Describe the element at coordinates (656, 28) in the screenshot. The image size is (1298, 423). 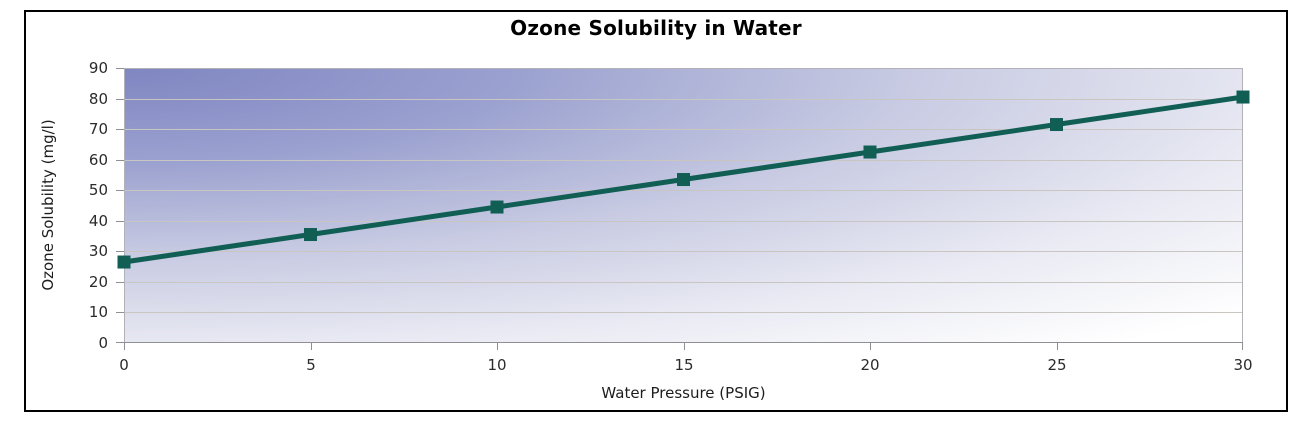
I see `chart-title: Ozone Solubility in Water` at that location.